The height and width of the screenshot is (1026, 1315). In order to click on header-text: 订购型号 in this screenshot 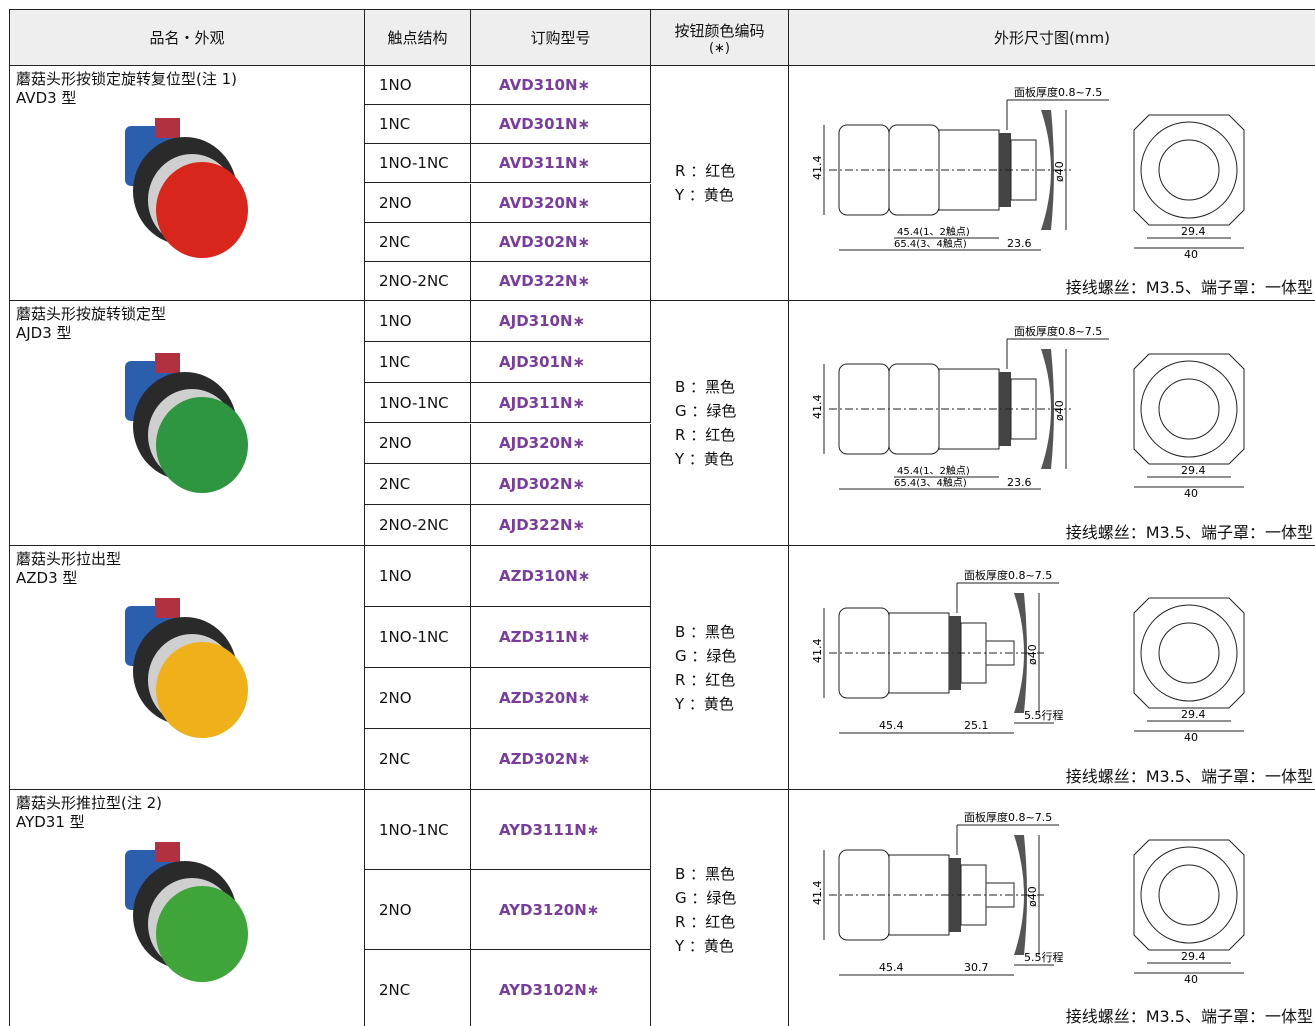, I will do `click(560, 38)`.